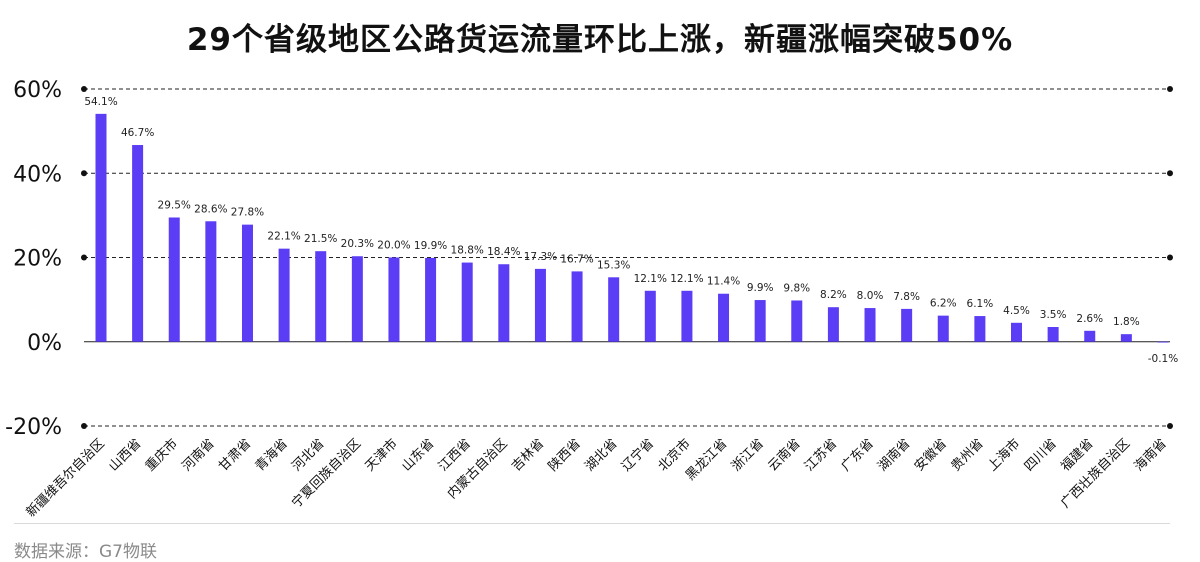 The height and width of the screenshot is (562, 1200). What do you see at coordinates (833, 295) in the screenshot?
I see `data-label: 8.2%` at bounding box center [833, 295].